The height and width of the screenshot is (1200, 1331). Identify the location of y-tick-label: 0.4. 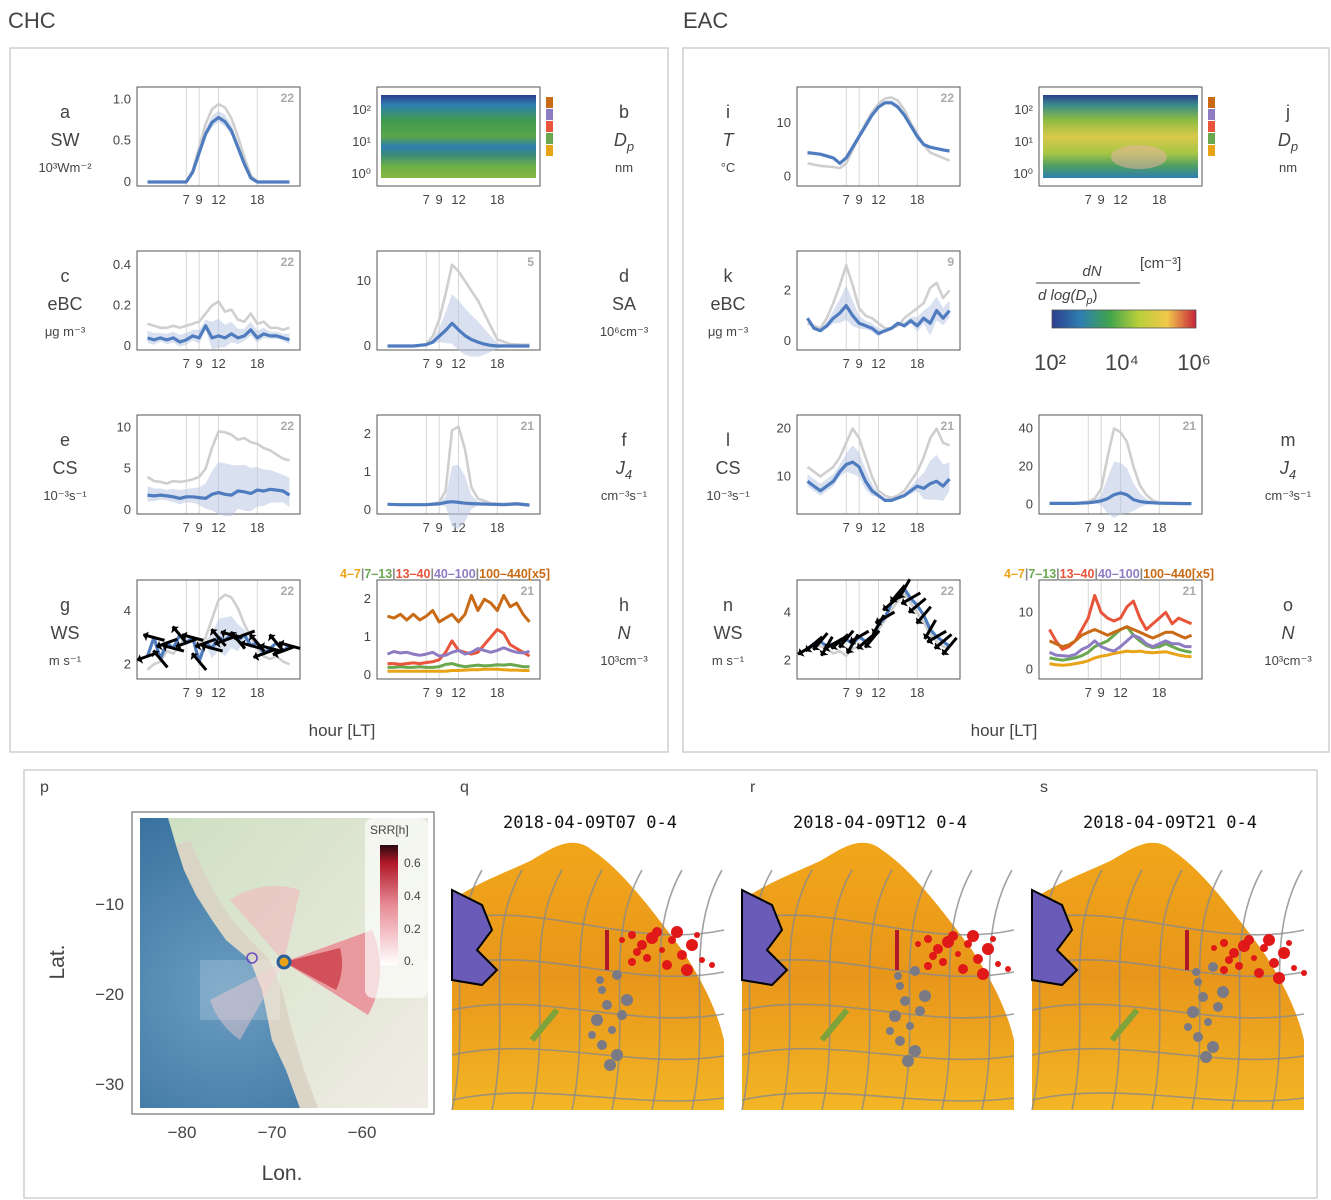
(122, 264).